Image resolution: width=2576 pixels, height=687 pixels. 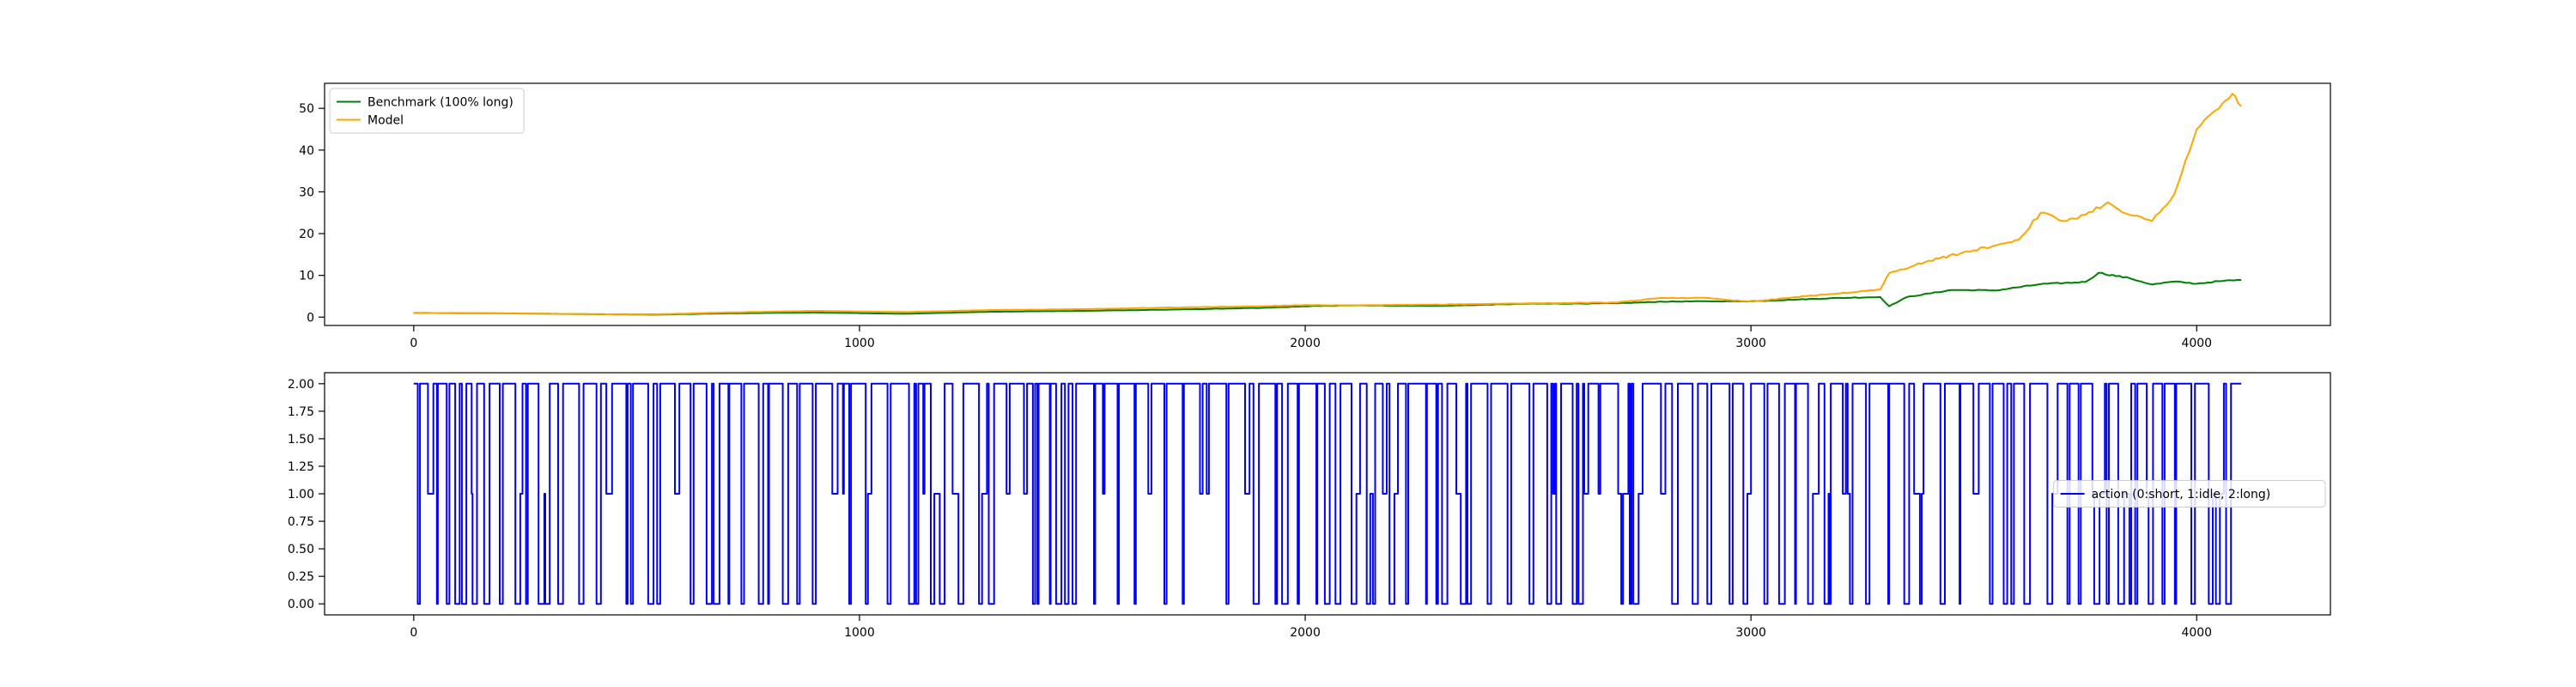 What do you see at coordinates (441, 103) in the screenshot?
I see `legend-label: Benchmark (100% long)` at bounding box center [441, 103].